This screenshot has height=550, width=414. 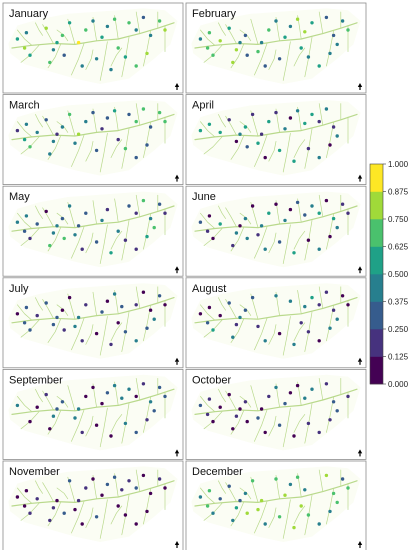 I want to click on map-panel-november: November, so click(x=93, y=505).